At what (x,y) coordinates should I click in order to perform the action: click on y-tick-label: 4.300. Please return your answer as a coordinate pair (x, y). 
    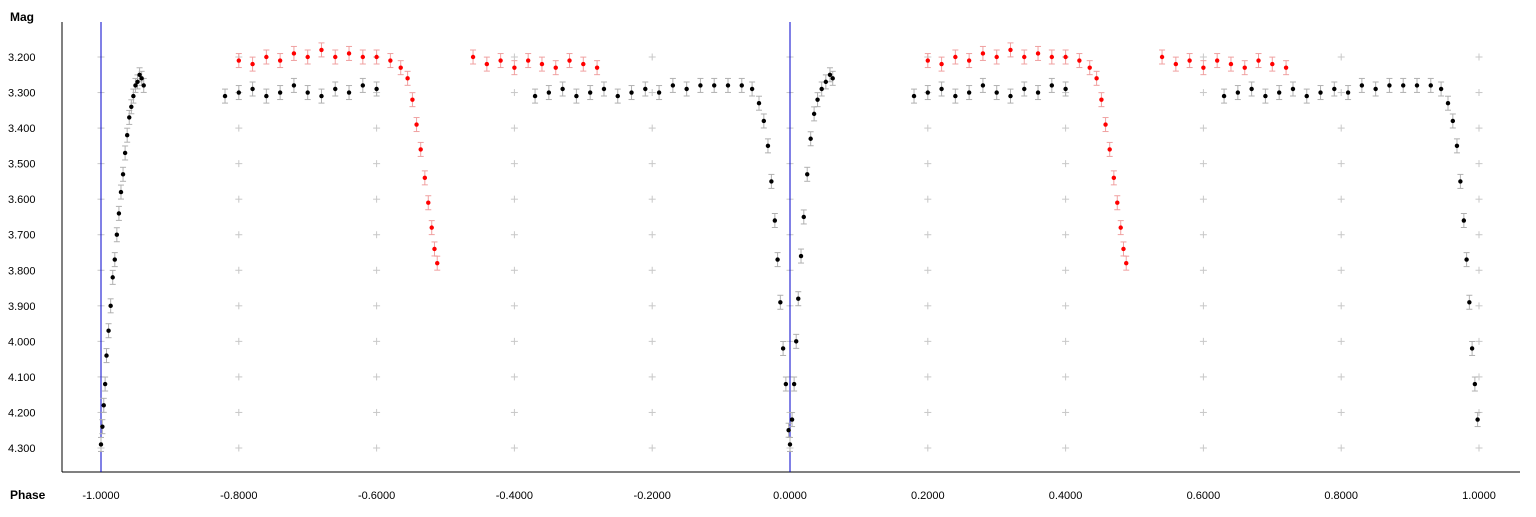
    Looking at the image, I should click on (22, 449).